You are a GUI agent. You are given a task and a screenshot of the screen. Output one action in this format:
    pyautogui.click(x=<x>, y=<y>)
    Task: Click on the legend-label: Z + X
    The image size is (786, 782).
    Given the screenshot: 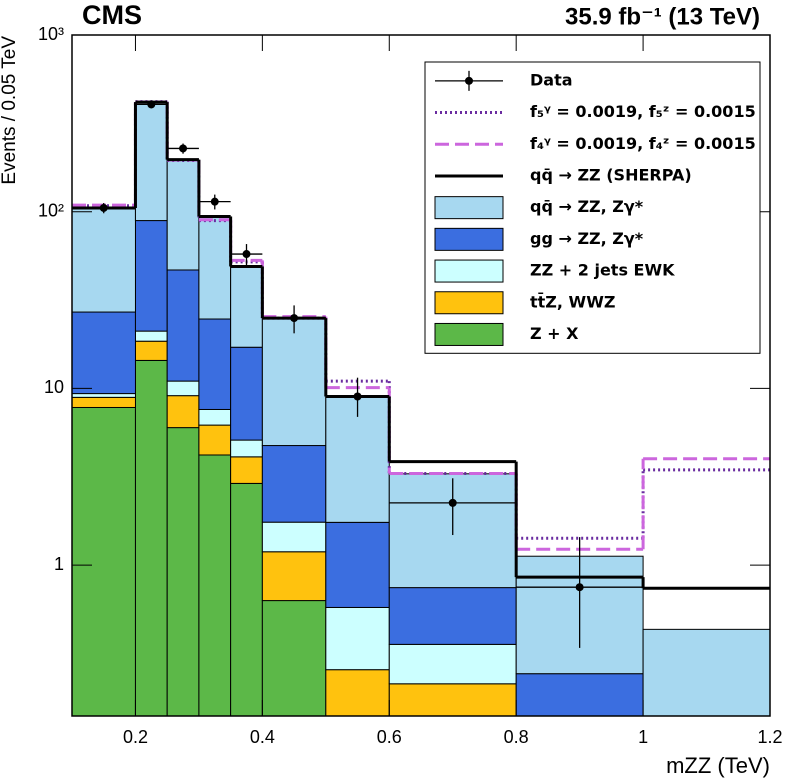 What is the action you would take?
    pyautogui.click(x=554, y=333)
    